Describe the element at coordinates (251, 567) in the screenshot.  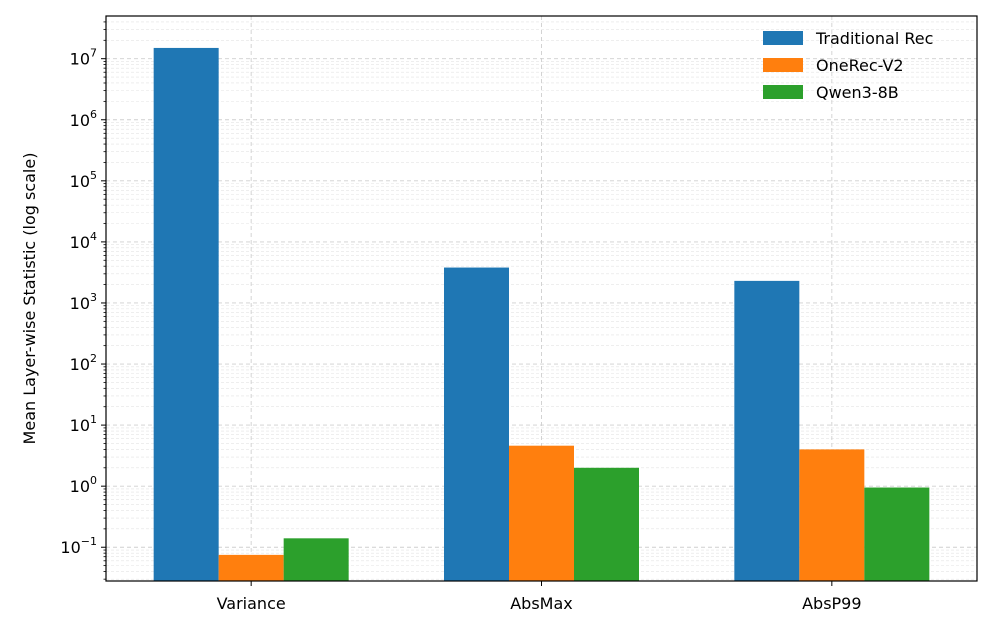
I see `bar-onerec-v2-variance` at that location.